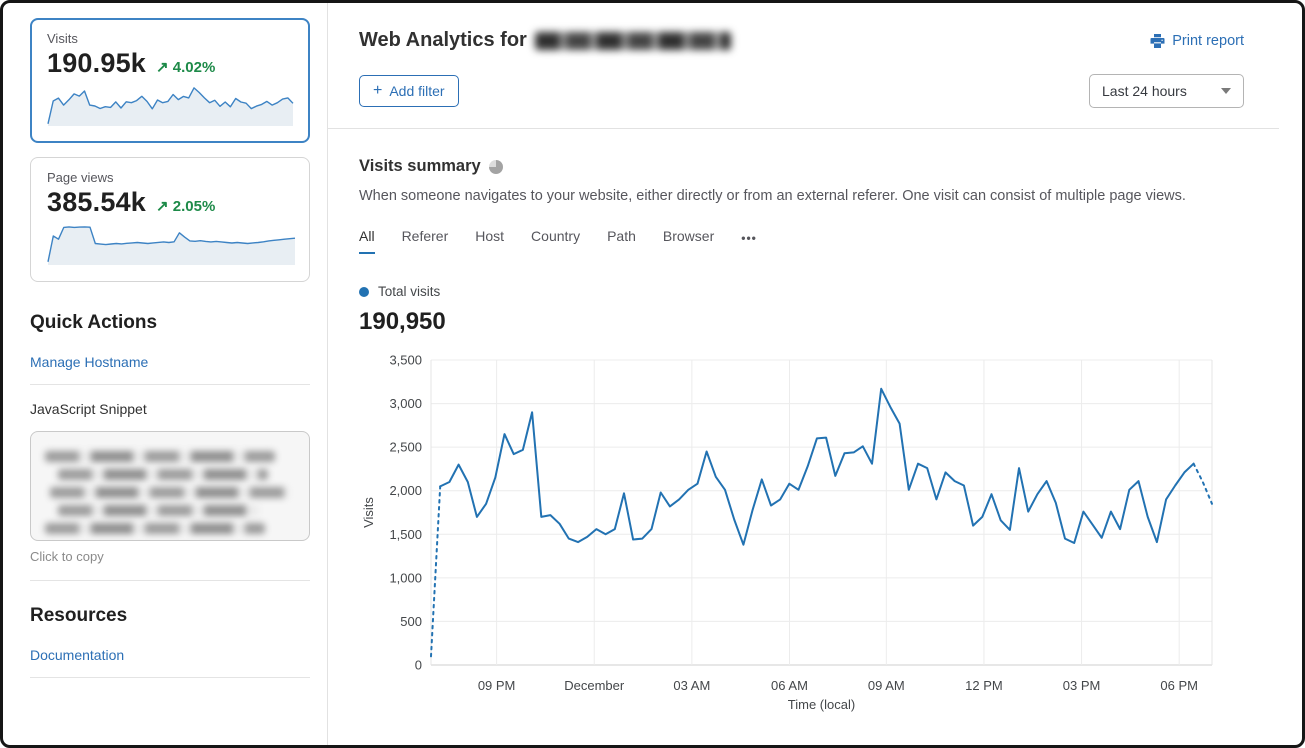 The width and height of the screenshot is (1305, 748). I want to click on pageviews-card-label: Page views, so click(80, 177).